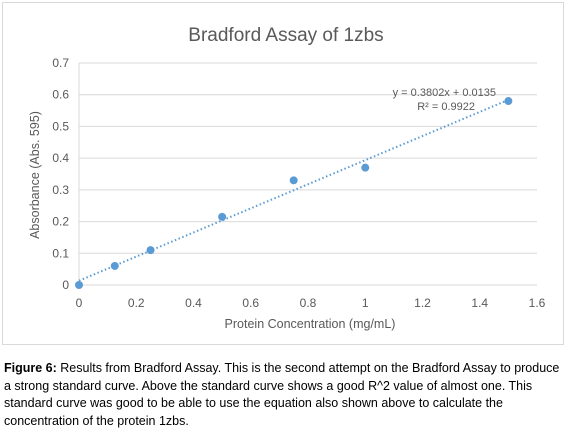 This screenshot has height=439, width=568. I want to click on x-tick-label: 0.4, so click(193, 303).